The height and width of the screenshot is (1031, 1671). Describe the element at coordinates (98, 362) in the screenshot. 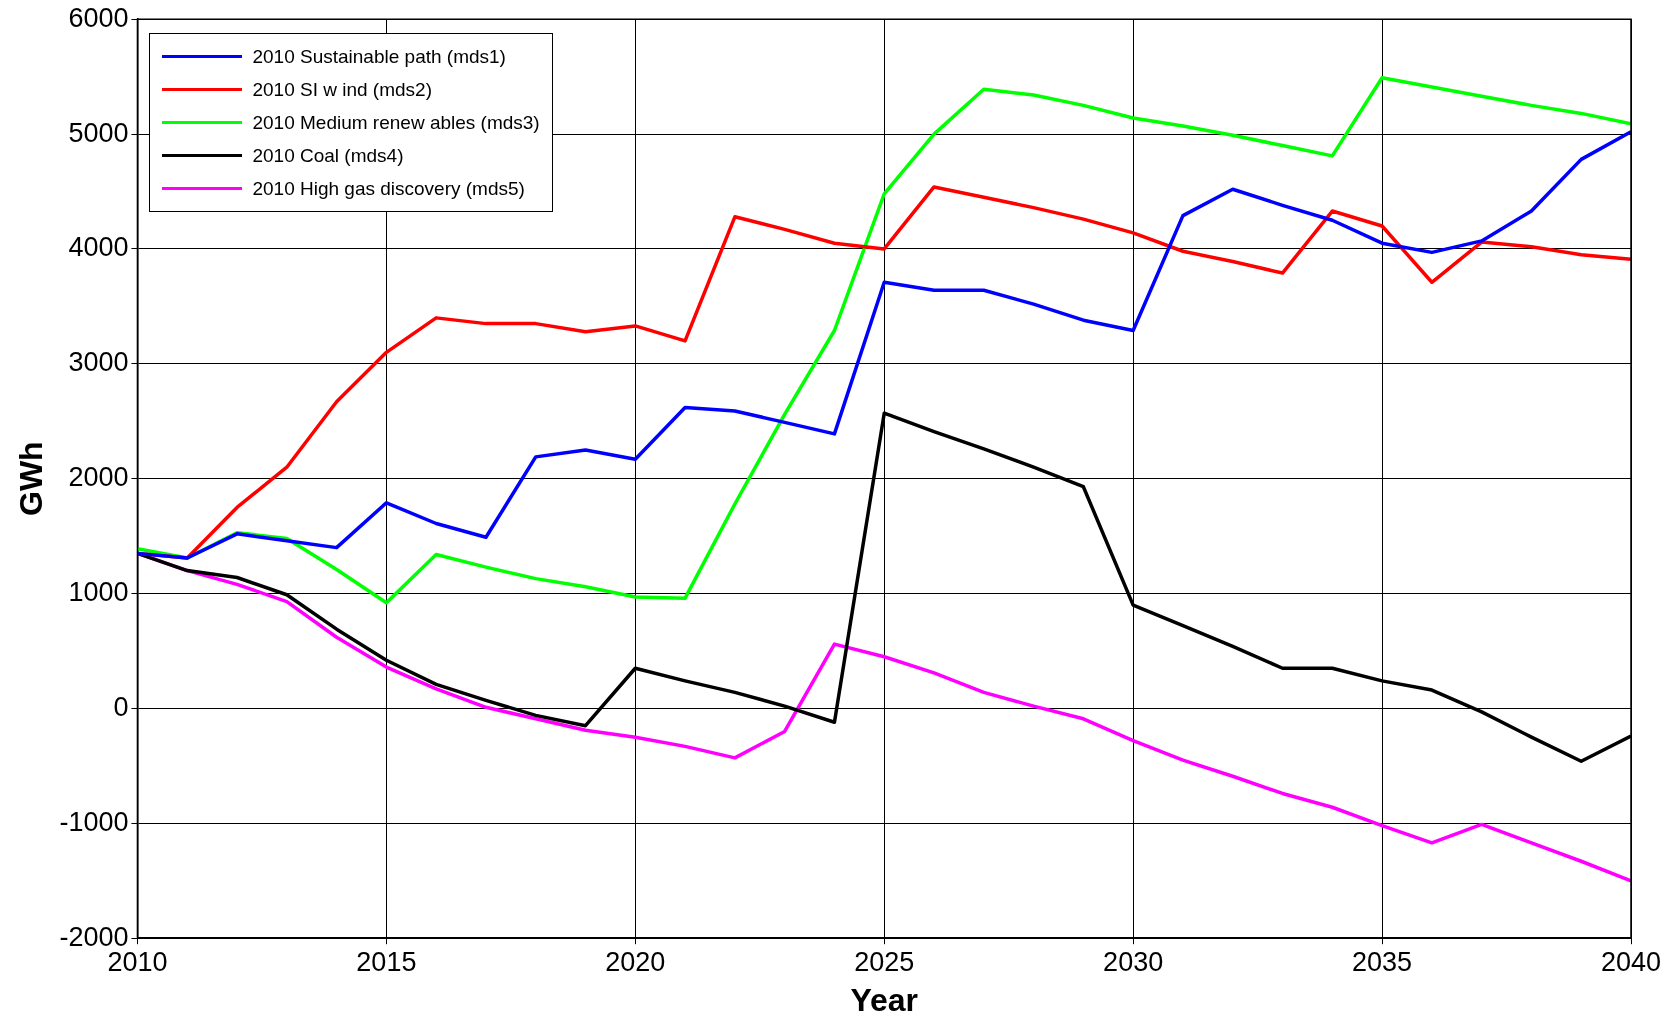

I see `y-tick-label: 3000` at that location.